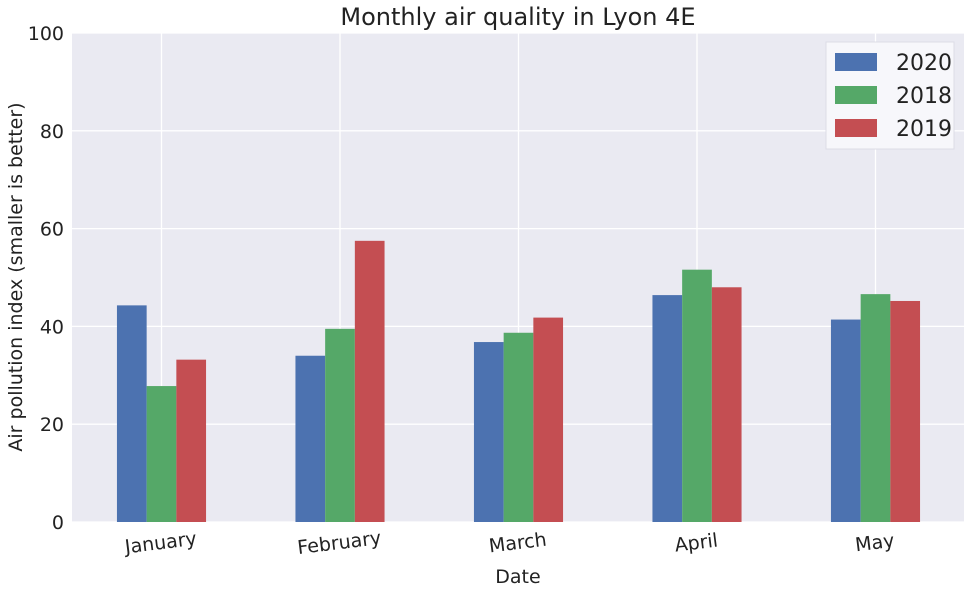 This screenshot has width=972, height=594. What do you see at coordinates (58, 523) in the screenshot?
I see `y-tick-label: 0` at bounding box center [58, 523].